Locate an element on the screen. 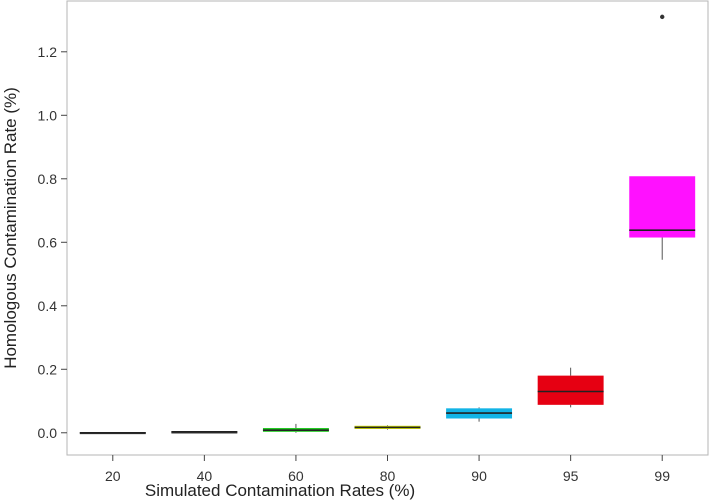 This screenshot has height=504, width=709. y-axis-title: Homologous Contamination Rate (%) is located at coordinates (10, 228).